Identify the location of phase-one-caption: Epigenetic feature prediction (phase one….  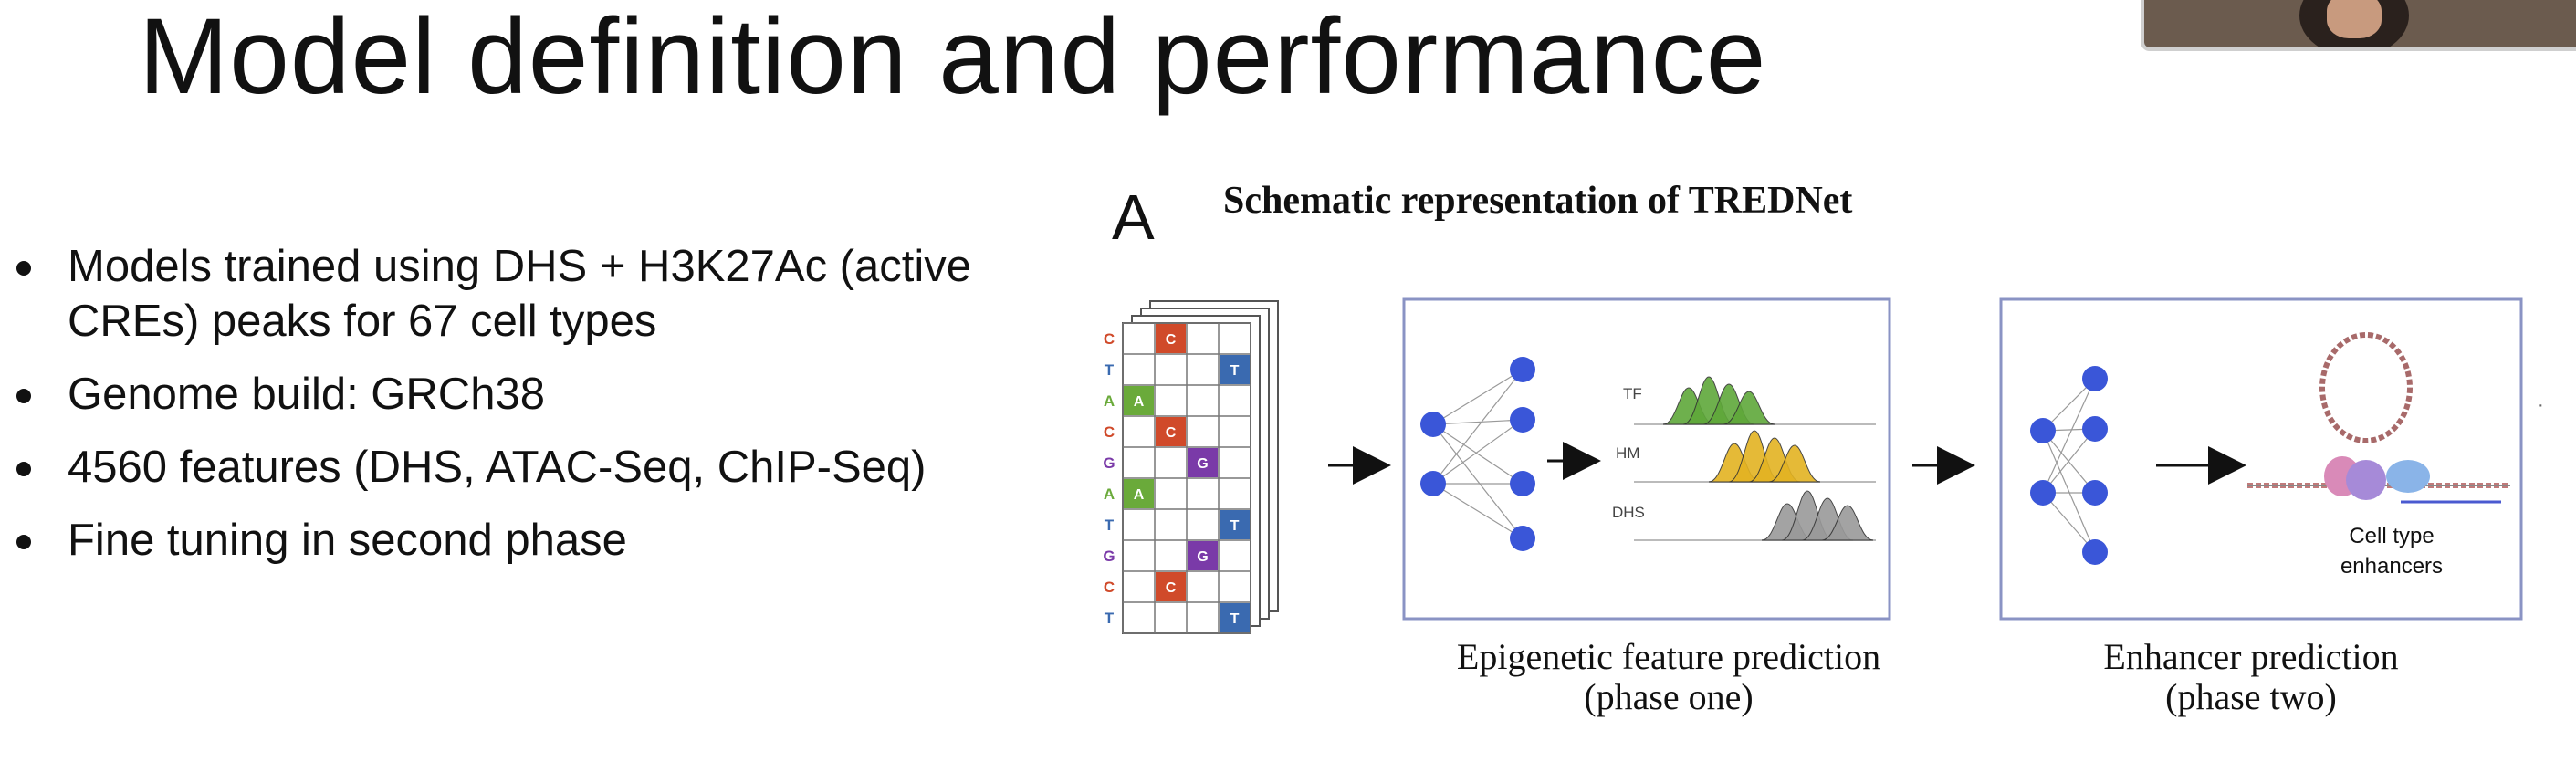
(1669, 677).